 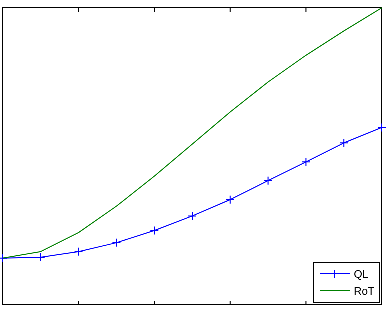 I want to click on legend-label: RoT, so click(x=365, y=292).